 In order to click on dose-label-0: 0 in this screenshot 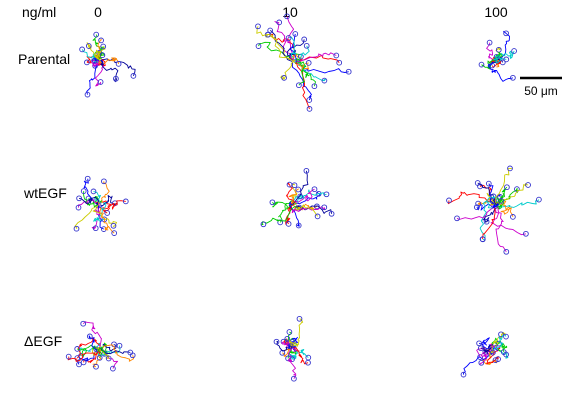, I will do `click(98, 12)`.